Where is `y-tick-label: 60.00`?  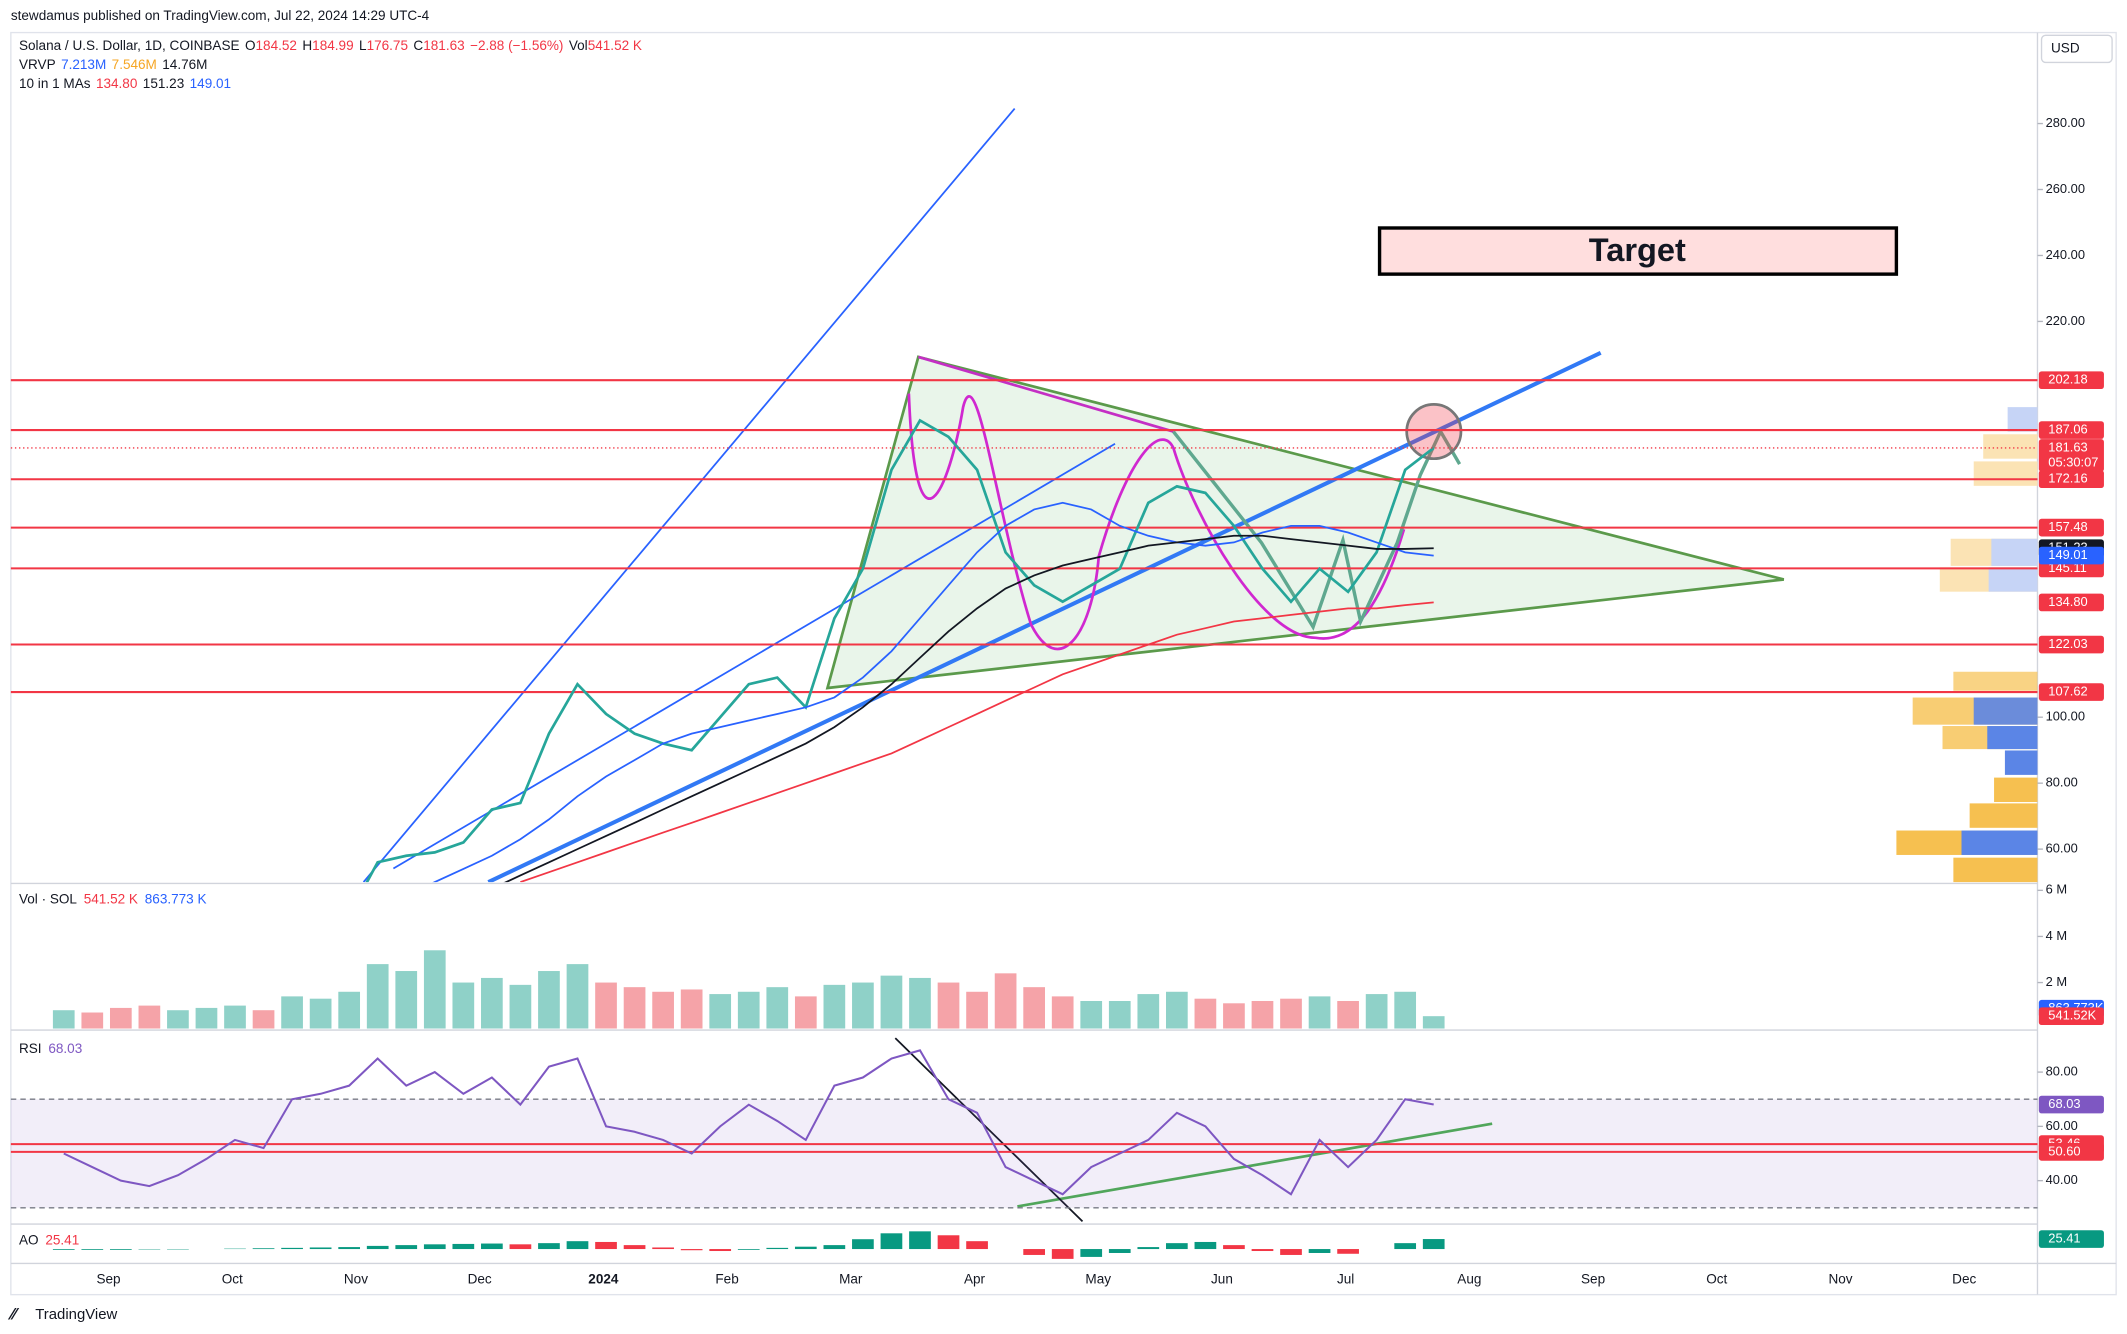 y-tick-label: 60.00 is located at coordinates (2062, 1125).